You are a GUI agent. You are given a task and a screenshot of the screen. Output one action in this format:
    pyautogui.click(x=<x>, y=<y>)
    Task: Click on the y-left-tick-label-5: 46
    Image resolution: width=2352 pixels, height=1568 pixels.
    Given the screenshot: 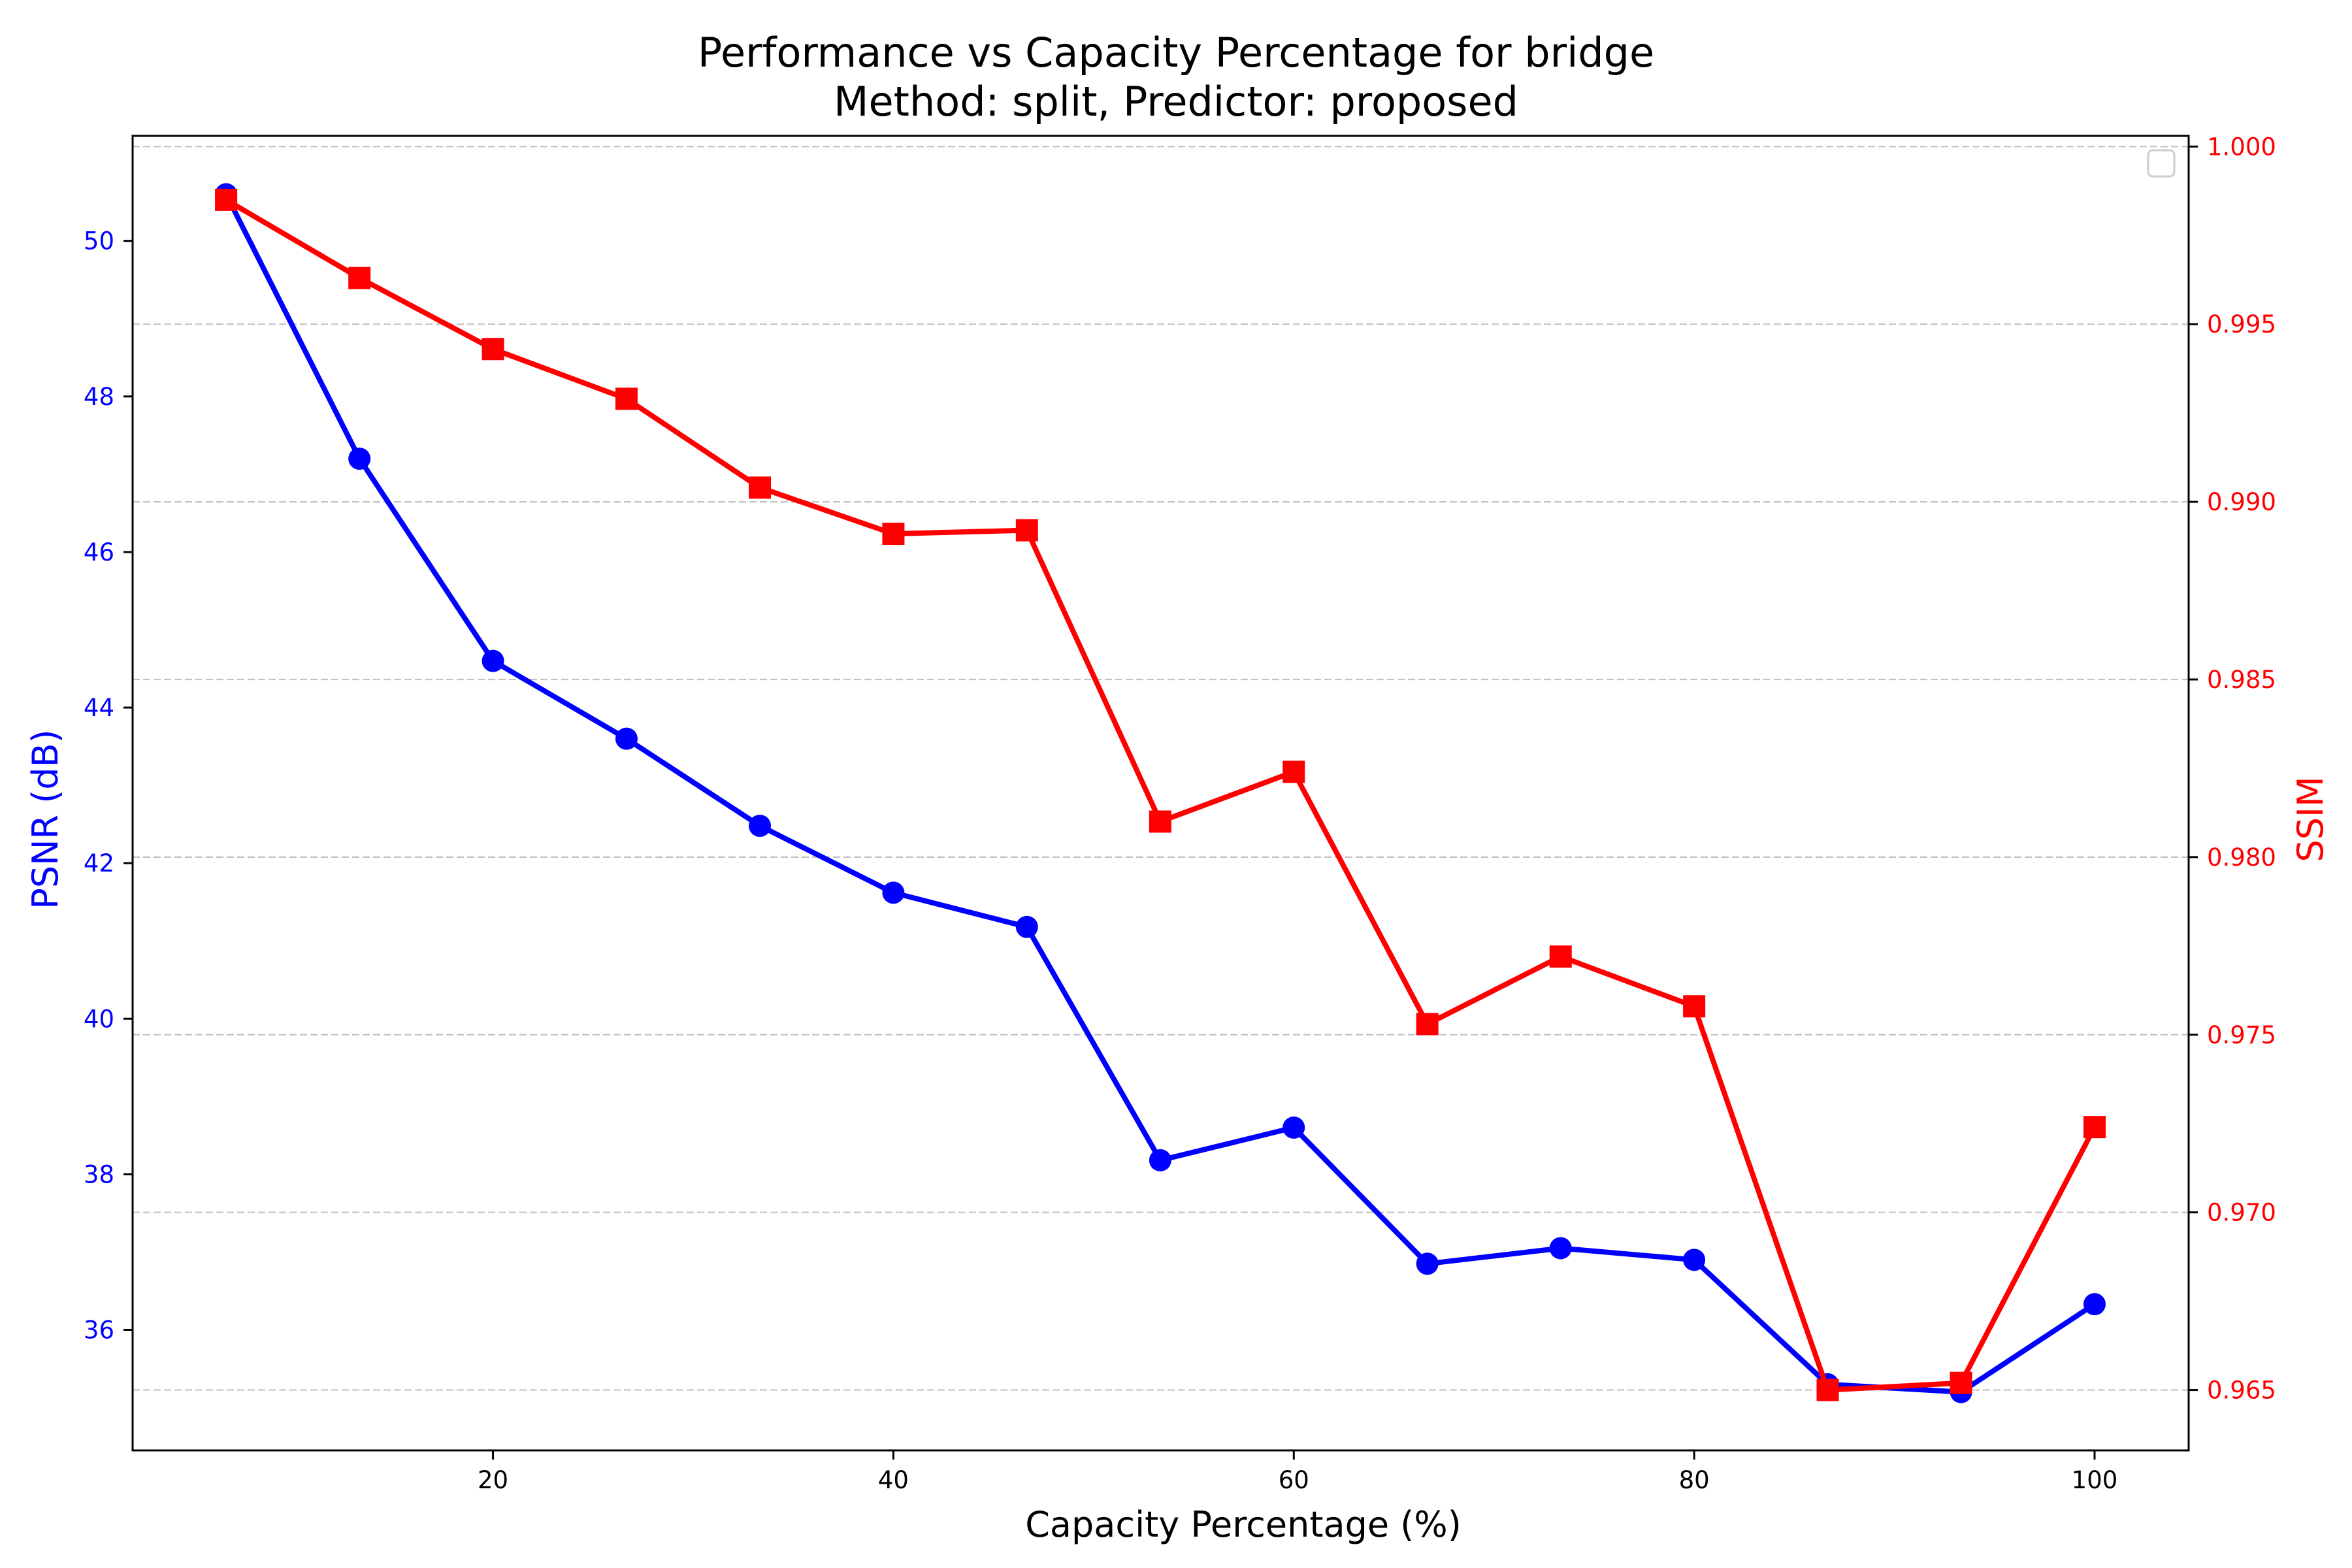 What is the action you would take?
    pyautogui.click(x=99, y=552)
    